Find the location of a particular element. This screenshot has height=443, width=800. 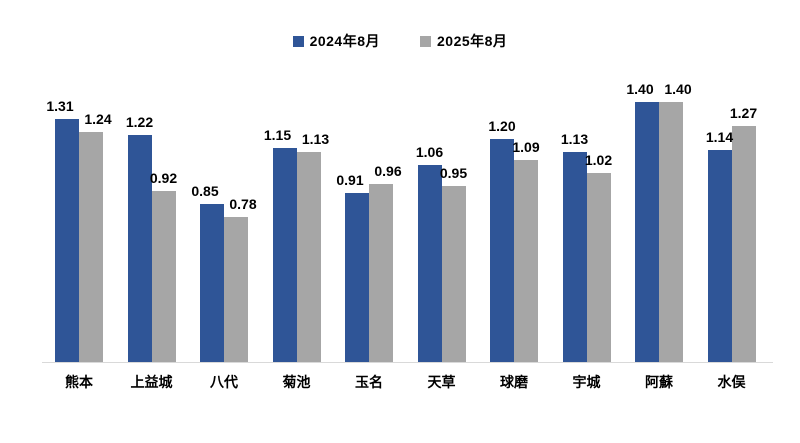

value-label-2024: 1.31 is located at coordinates (60, 106).